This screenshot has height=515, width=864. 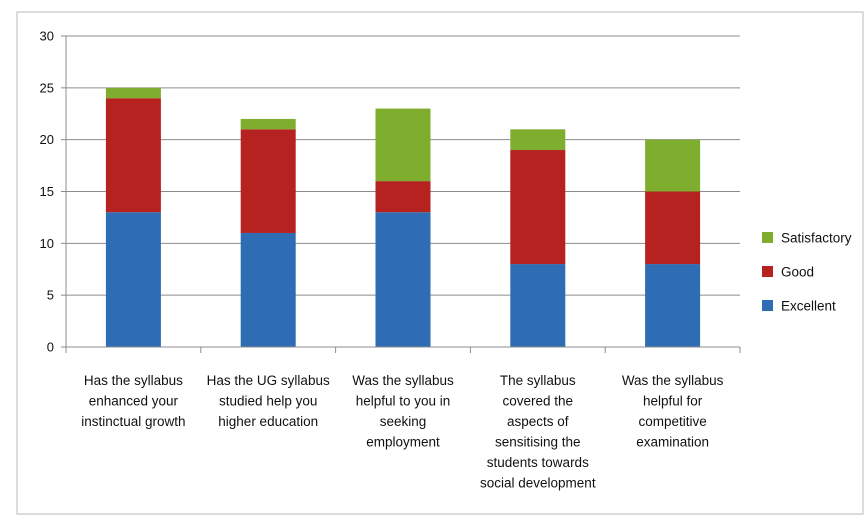 I want to click on category-label-line: seeking, so click(x=403, y=421).